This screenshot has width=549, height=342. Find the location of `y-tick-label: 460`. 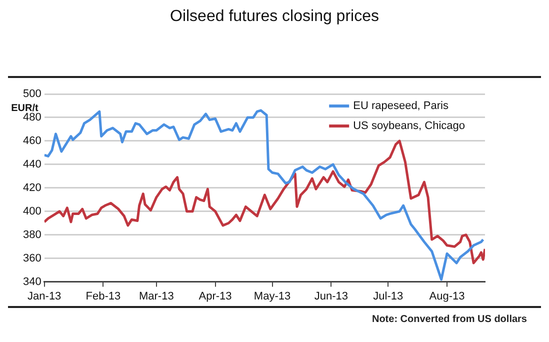

y-tick-label: 460 is located at coordinates (32, 140).